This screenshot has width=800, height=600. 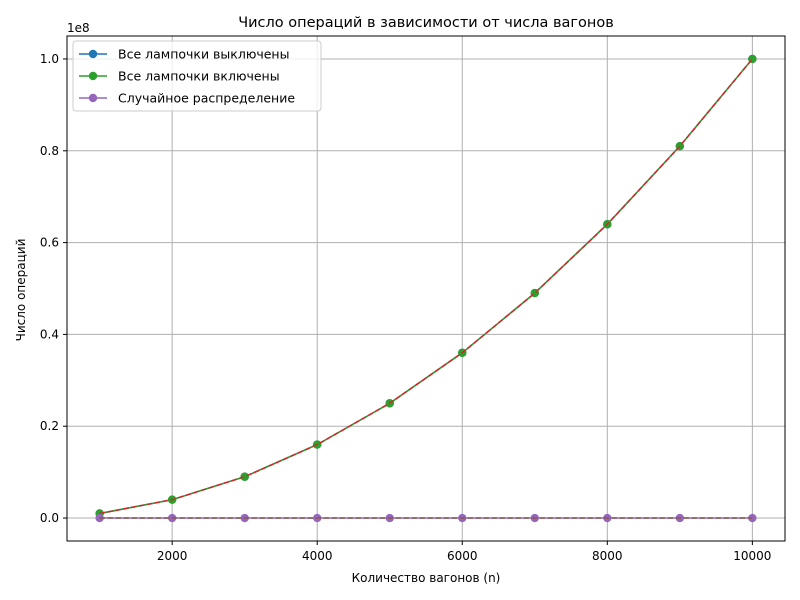 What do you see at coordinates (49, 59) in the screenshot?
I see `y-tick-label: 1.0` at bounding box center [49, 59].